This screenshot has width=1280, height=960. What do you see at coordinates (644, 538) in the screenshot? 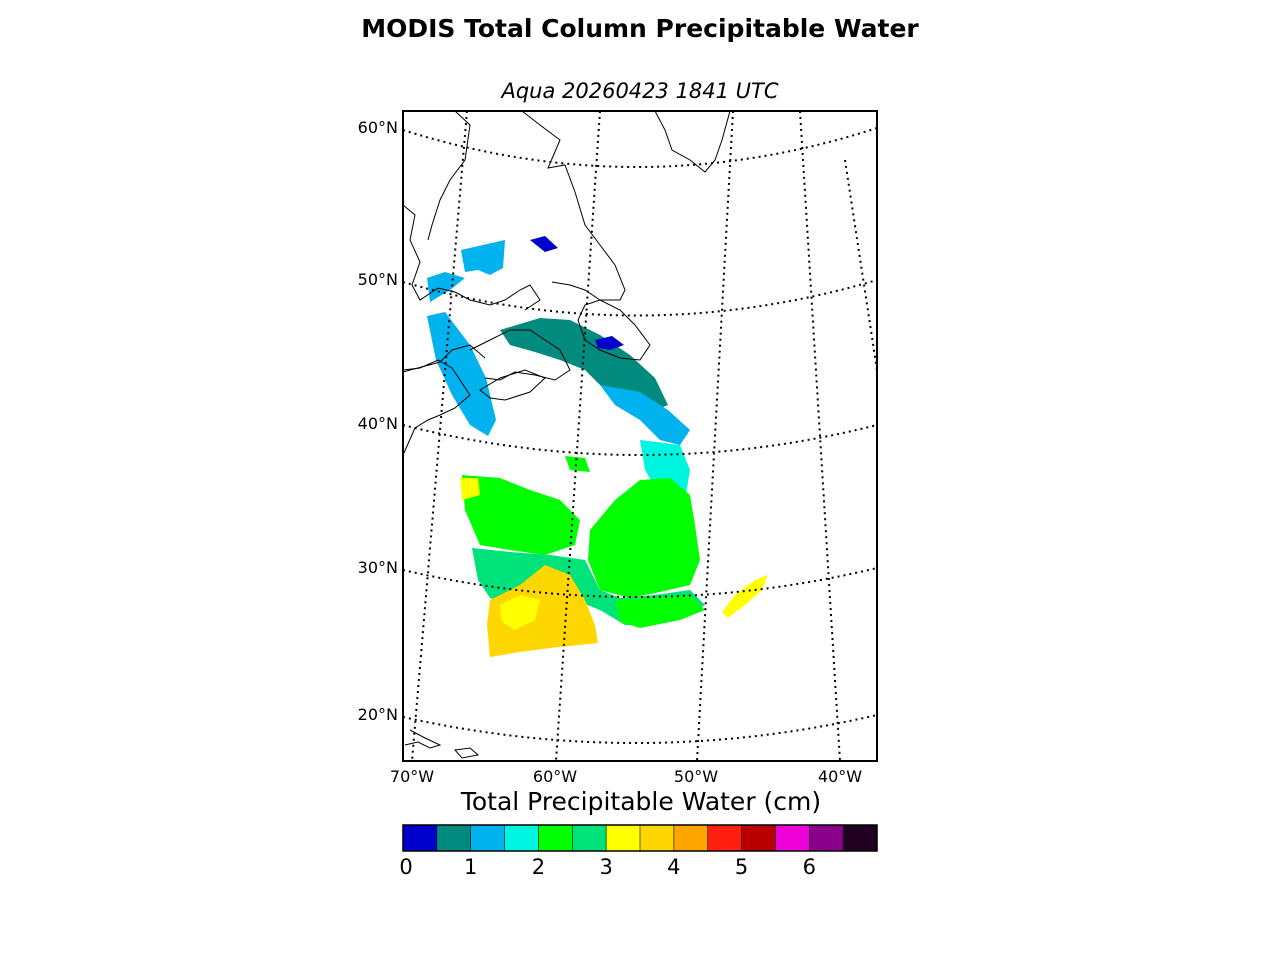
I see `swath-green-east` at bounding box center [644, 538].